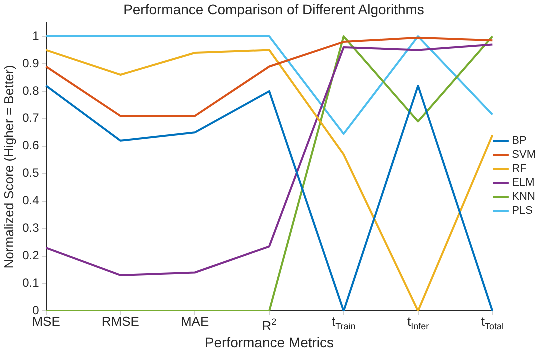  I want to click on y-tick-label: 0.5, so click(31, 173).